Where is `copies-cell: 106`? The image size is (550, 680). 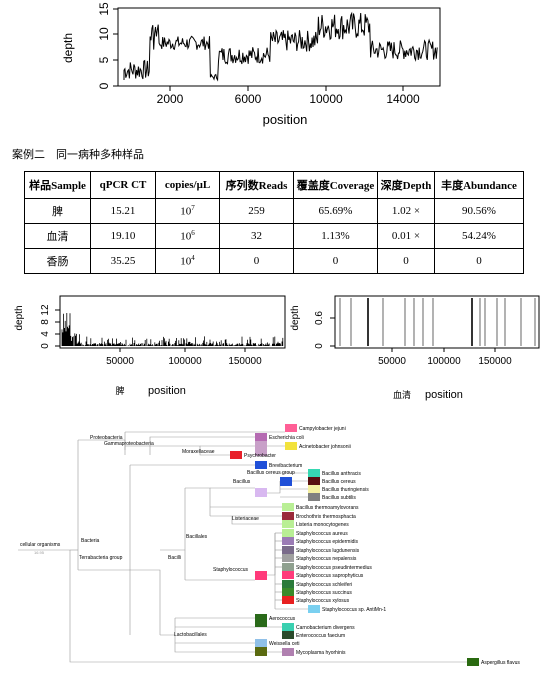
copies-cell: 106 is located at coordinates (187, 236).